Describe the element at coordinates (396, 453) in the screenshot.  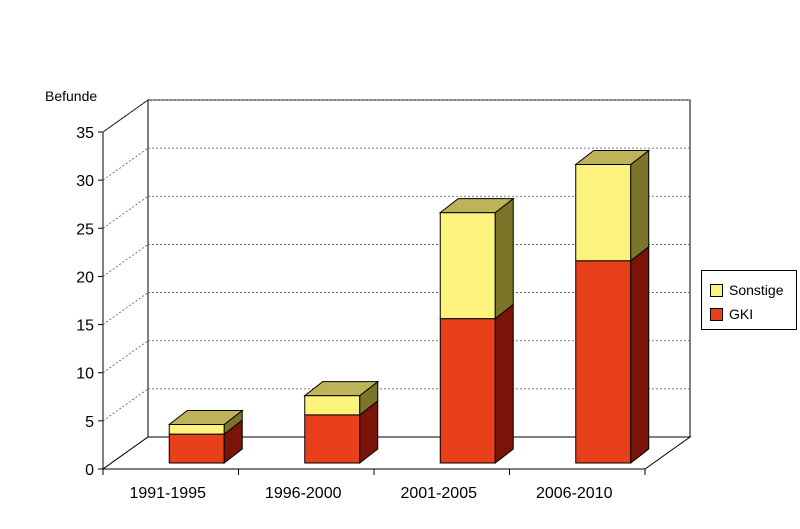
I see `floor` at that location.